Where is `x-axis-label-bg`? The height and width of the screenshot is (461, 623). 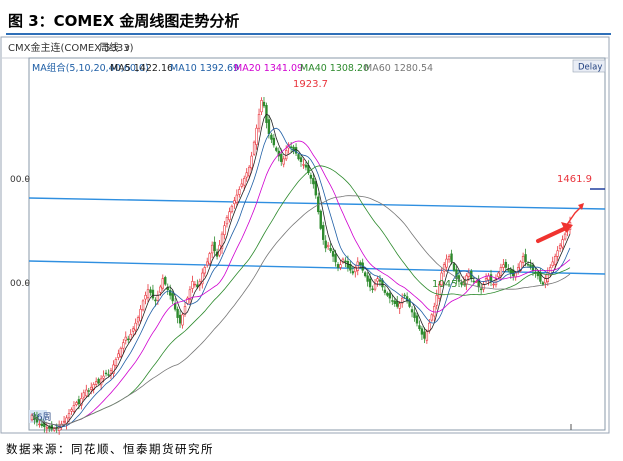 x-axis-label-bg is located at coordinates (38, 416).